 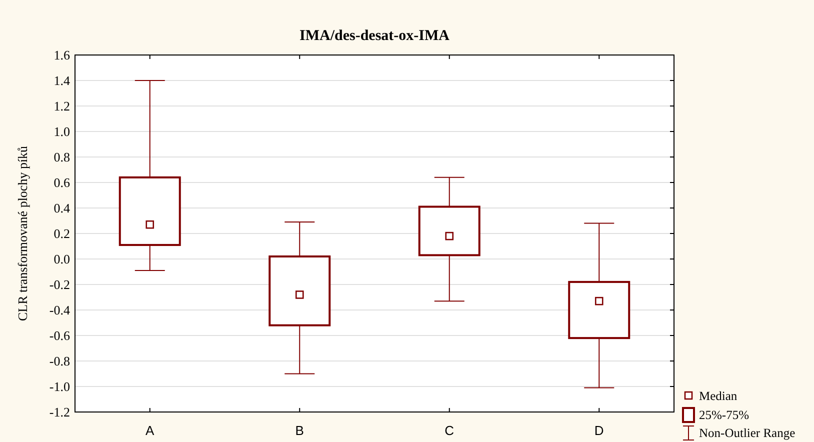 What do you see at coordinates (718, 396) in the screenshot?
I see `text: Median` at bounding box center [718, 396].